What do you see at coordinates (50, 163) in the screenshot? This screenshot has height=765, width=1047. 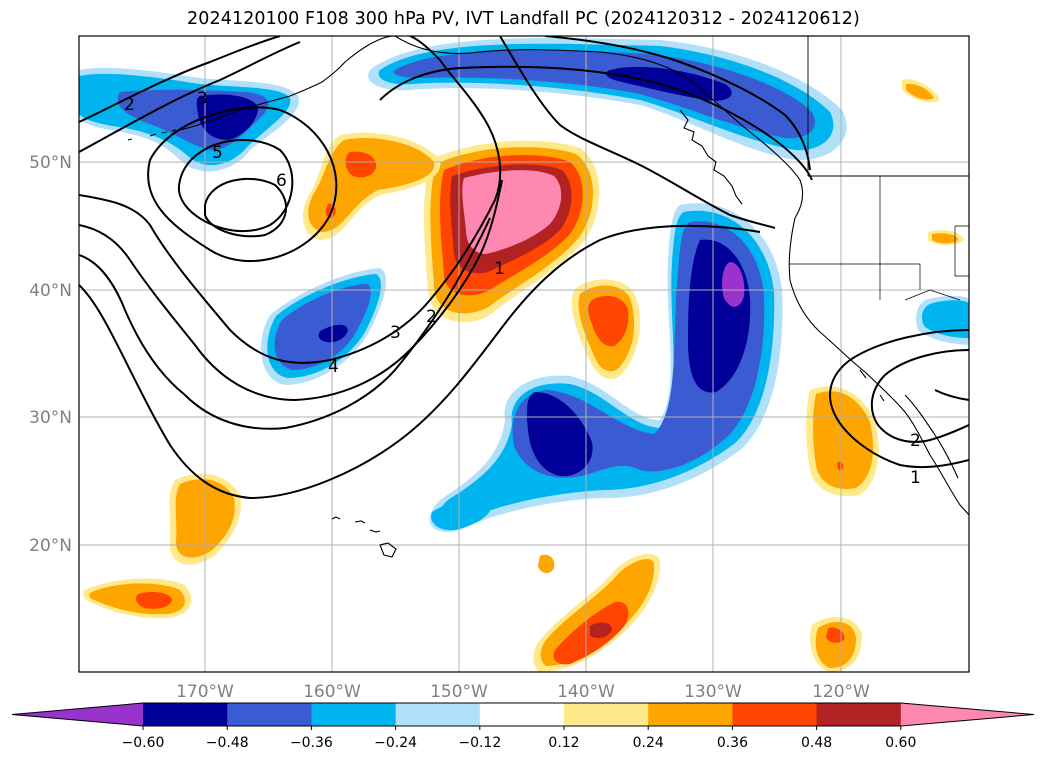 I see `lat-label: 50°N` at bounding box center [50, 163].